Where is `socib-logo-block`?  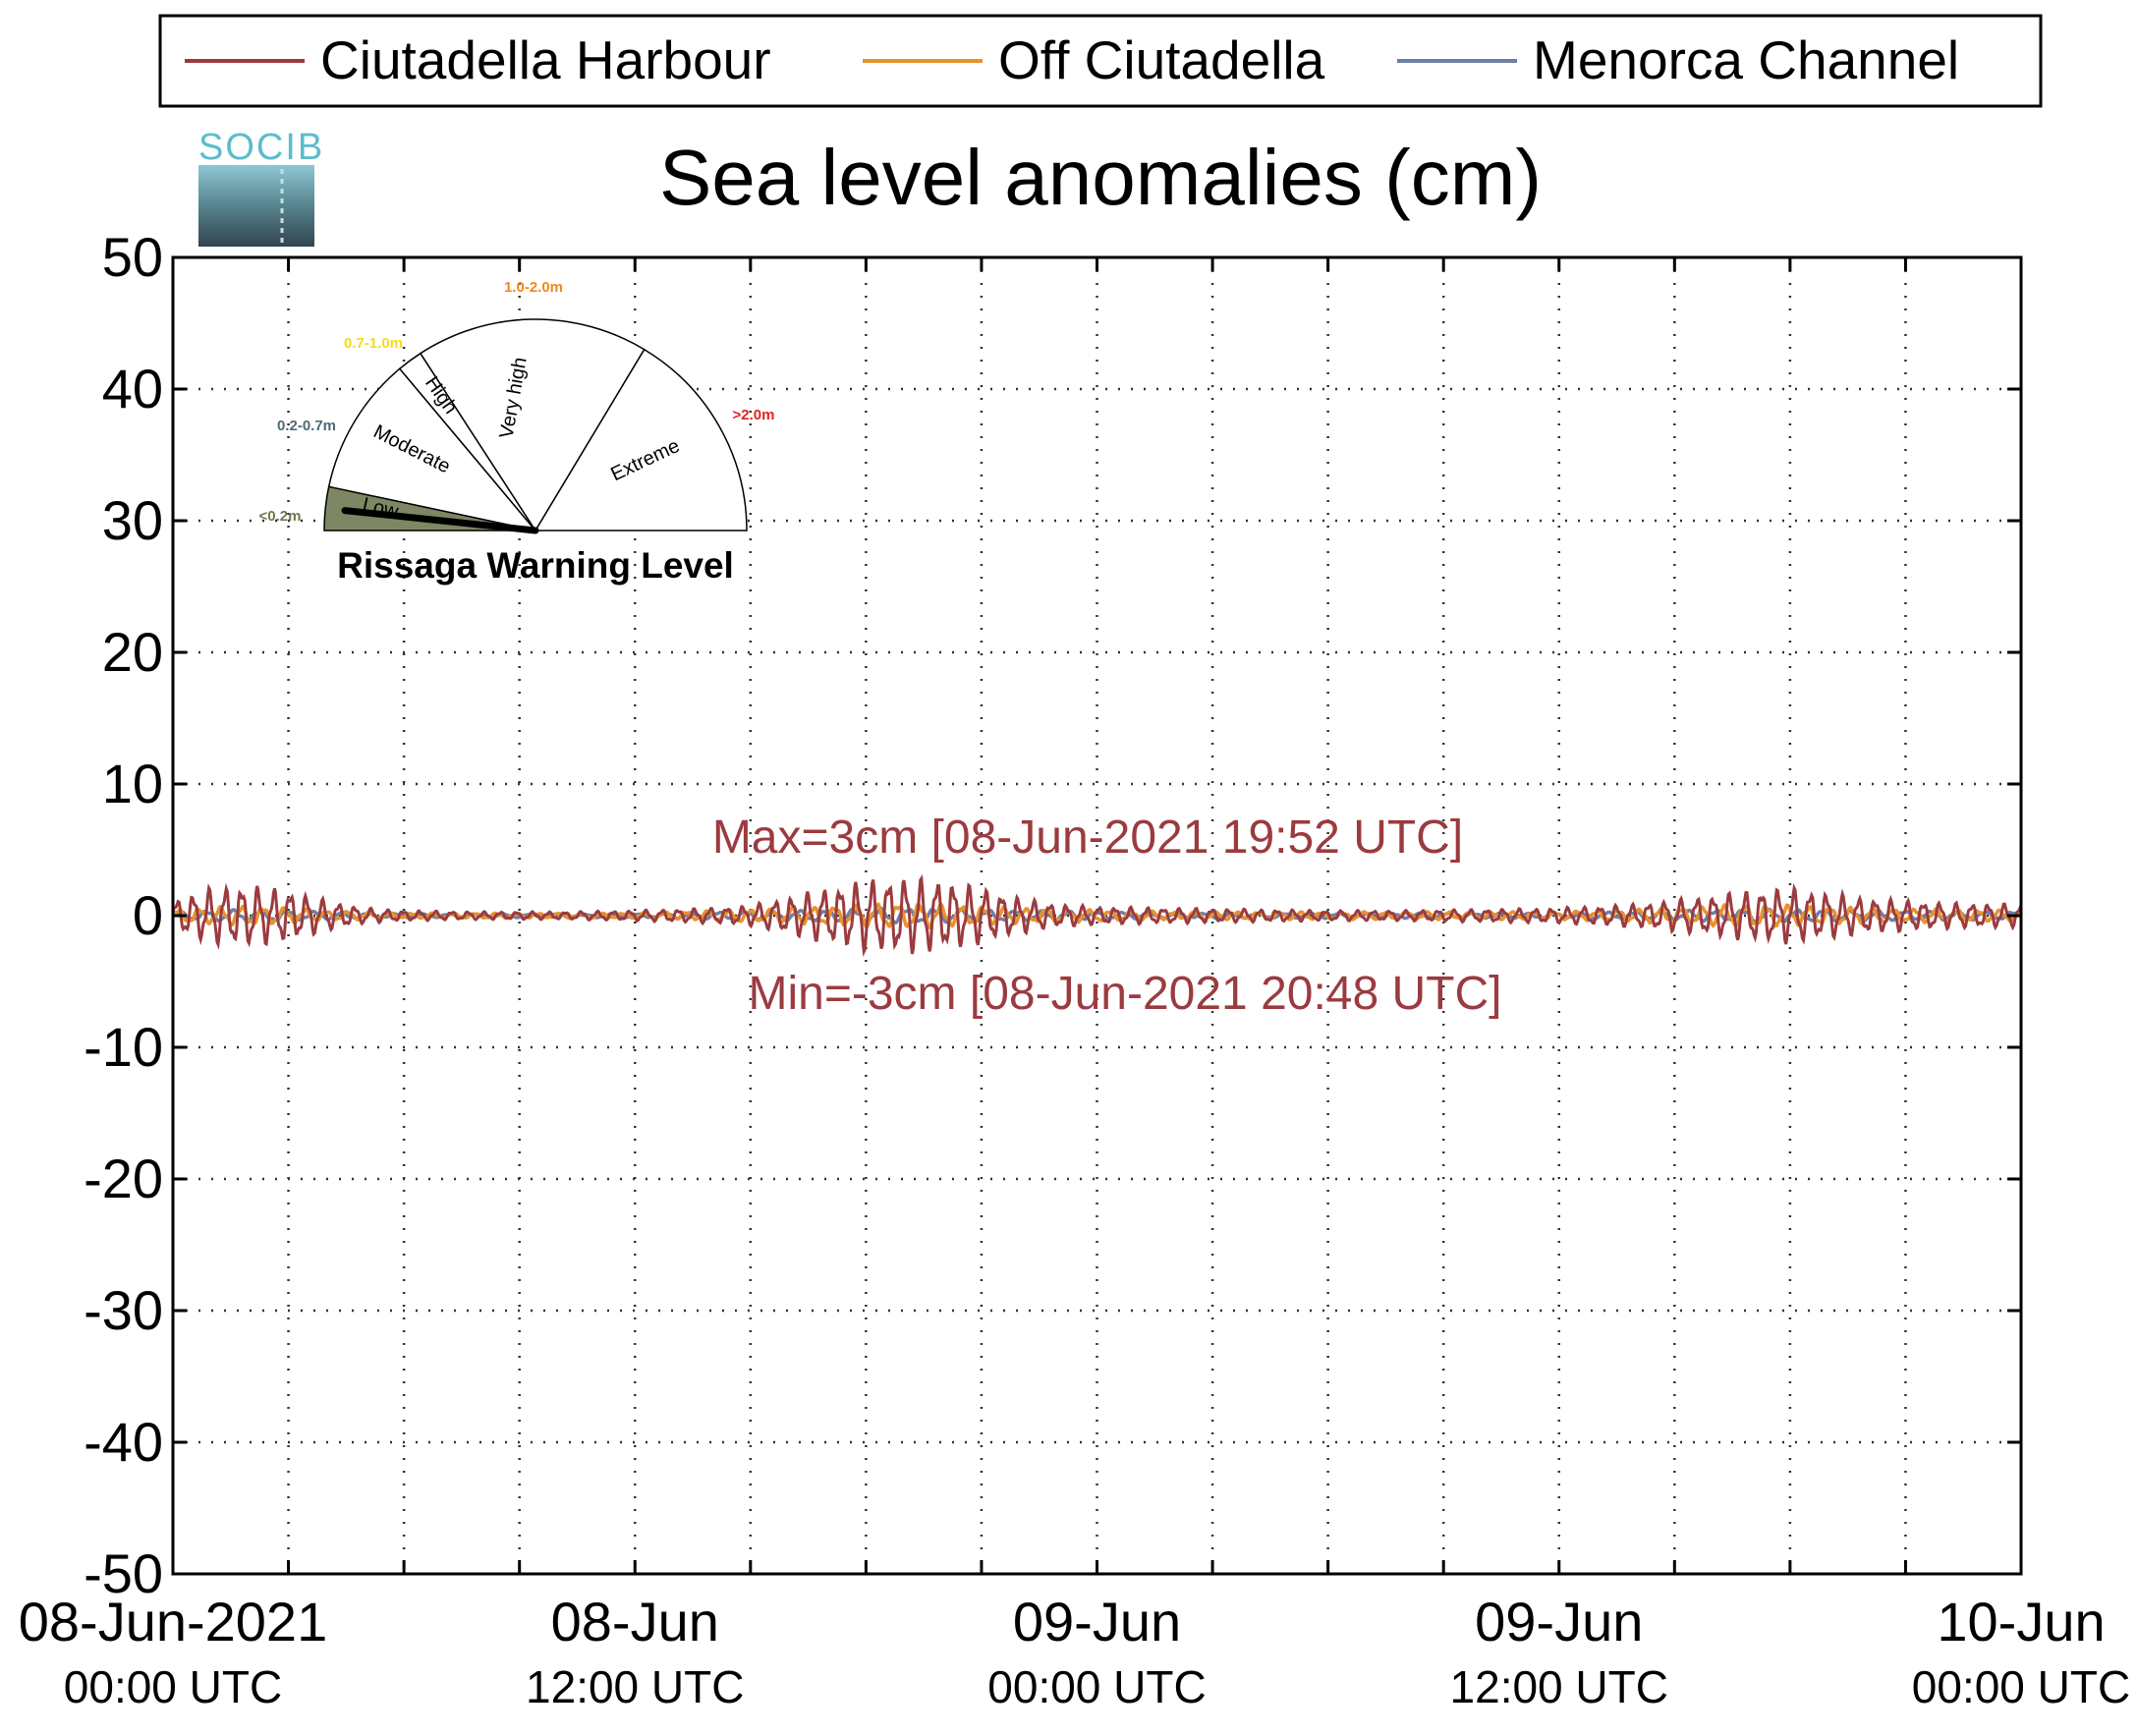 socib-logo-block is located at coordinates (256, 206).